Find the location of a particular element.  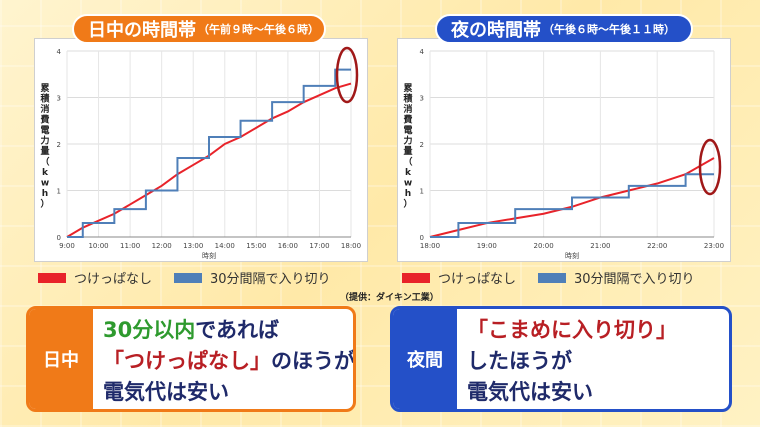

day-summary-box: 日中 30分以内であれば 「つけっぱなし」のほうが 電気代は安い is located at coordinates (191, 359).